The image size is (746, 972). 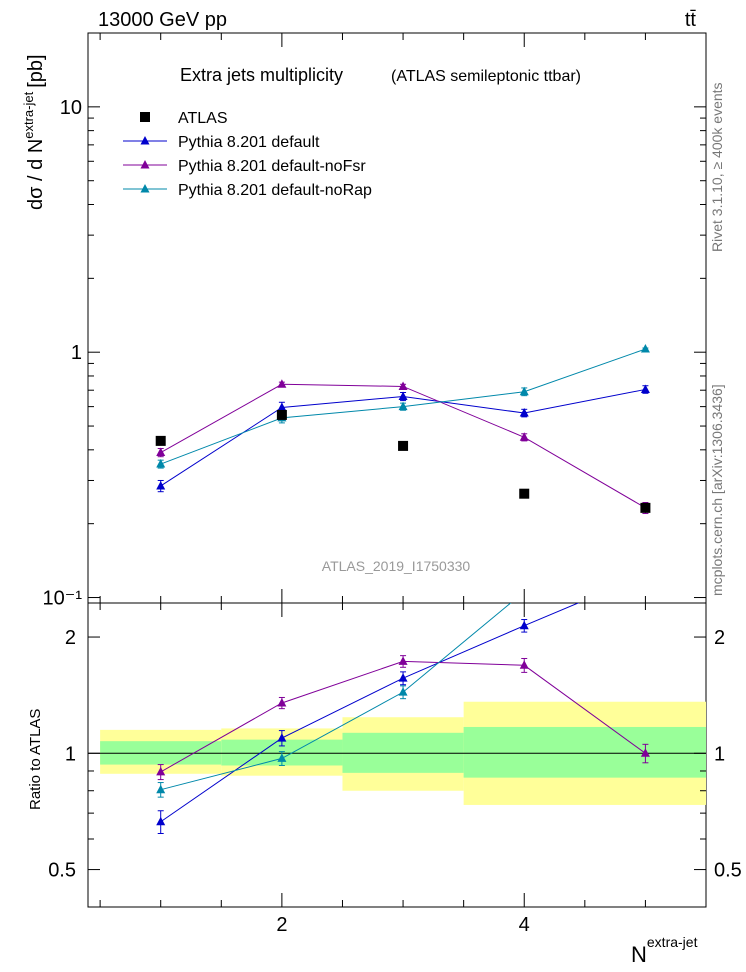 I want to click on legend-marker-atlas, so click(x=145, y=117).